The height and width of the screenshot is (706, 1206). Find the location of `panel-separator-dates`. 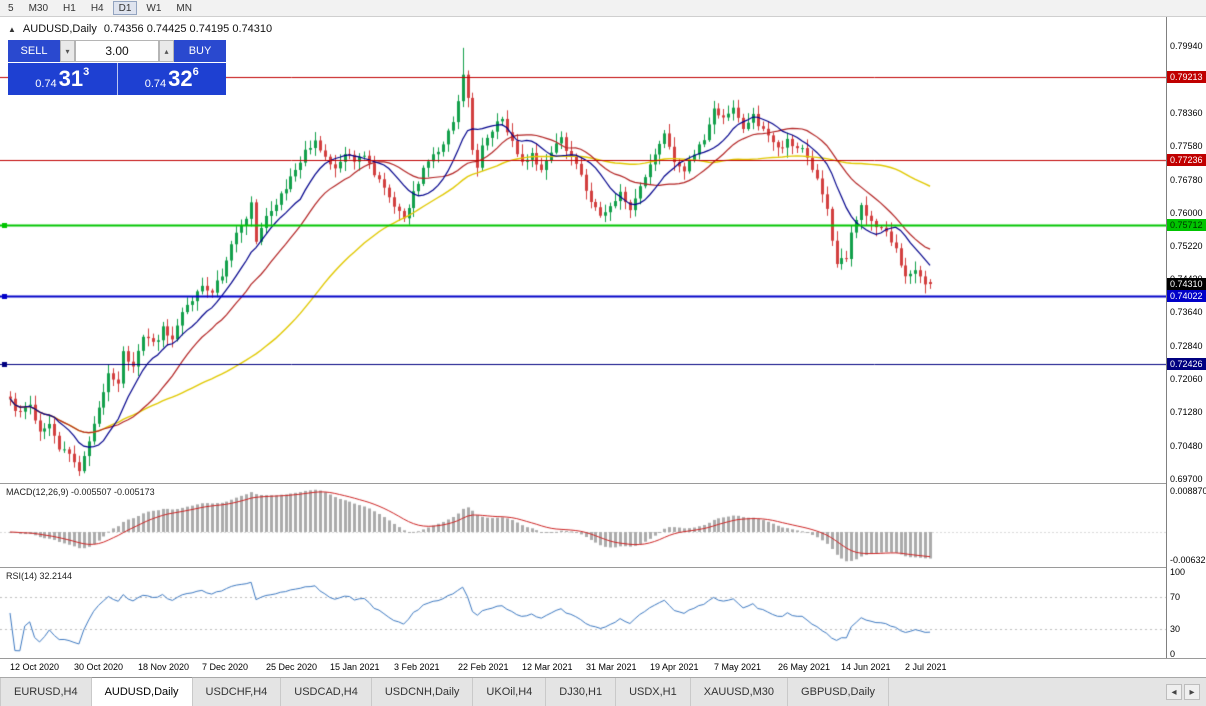

panel-separator-dates is located at coordinates (603, 658).